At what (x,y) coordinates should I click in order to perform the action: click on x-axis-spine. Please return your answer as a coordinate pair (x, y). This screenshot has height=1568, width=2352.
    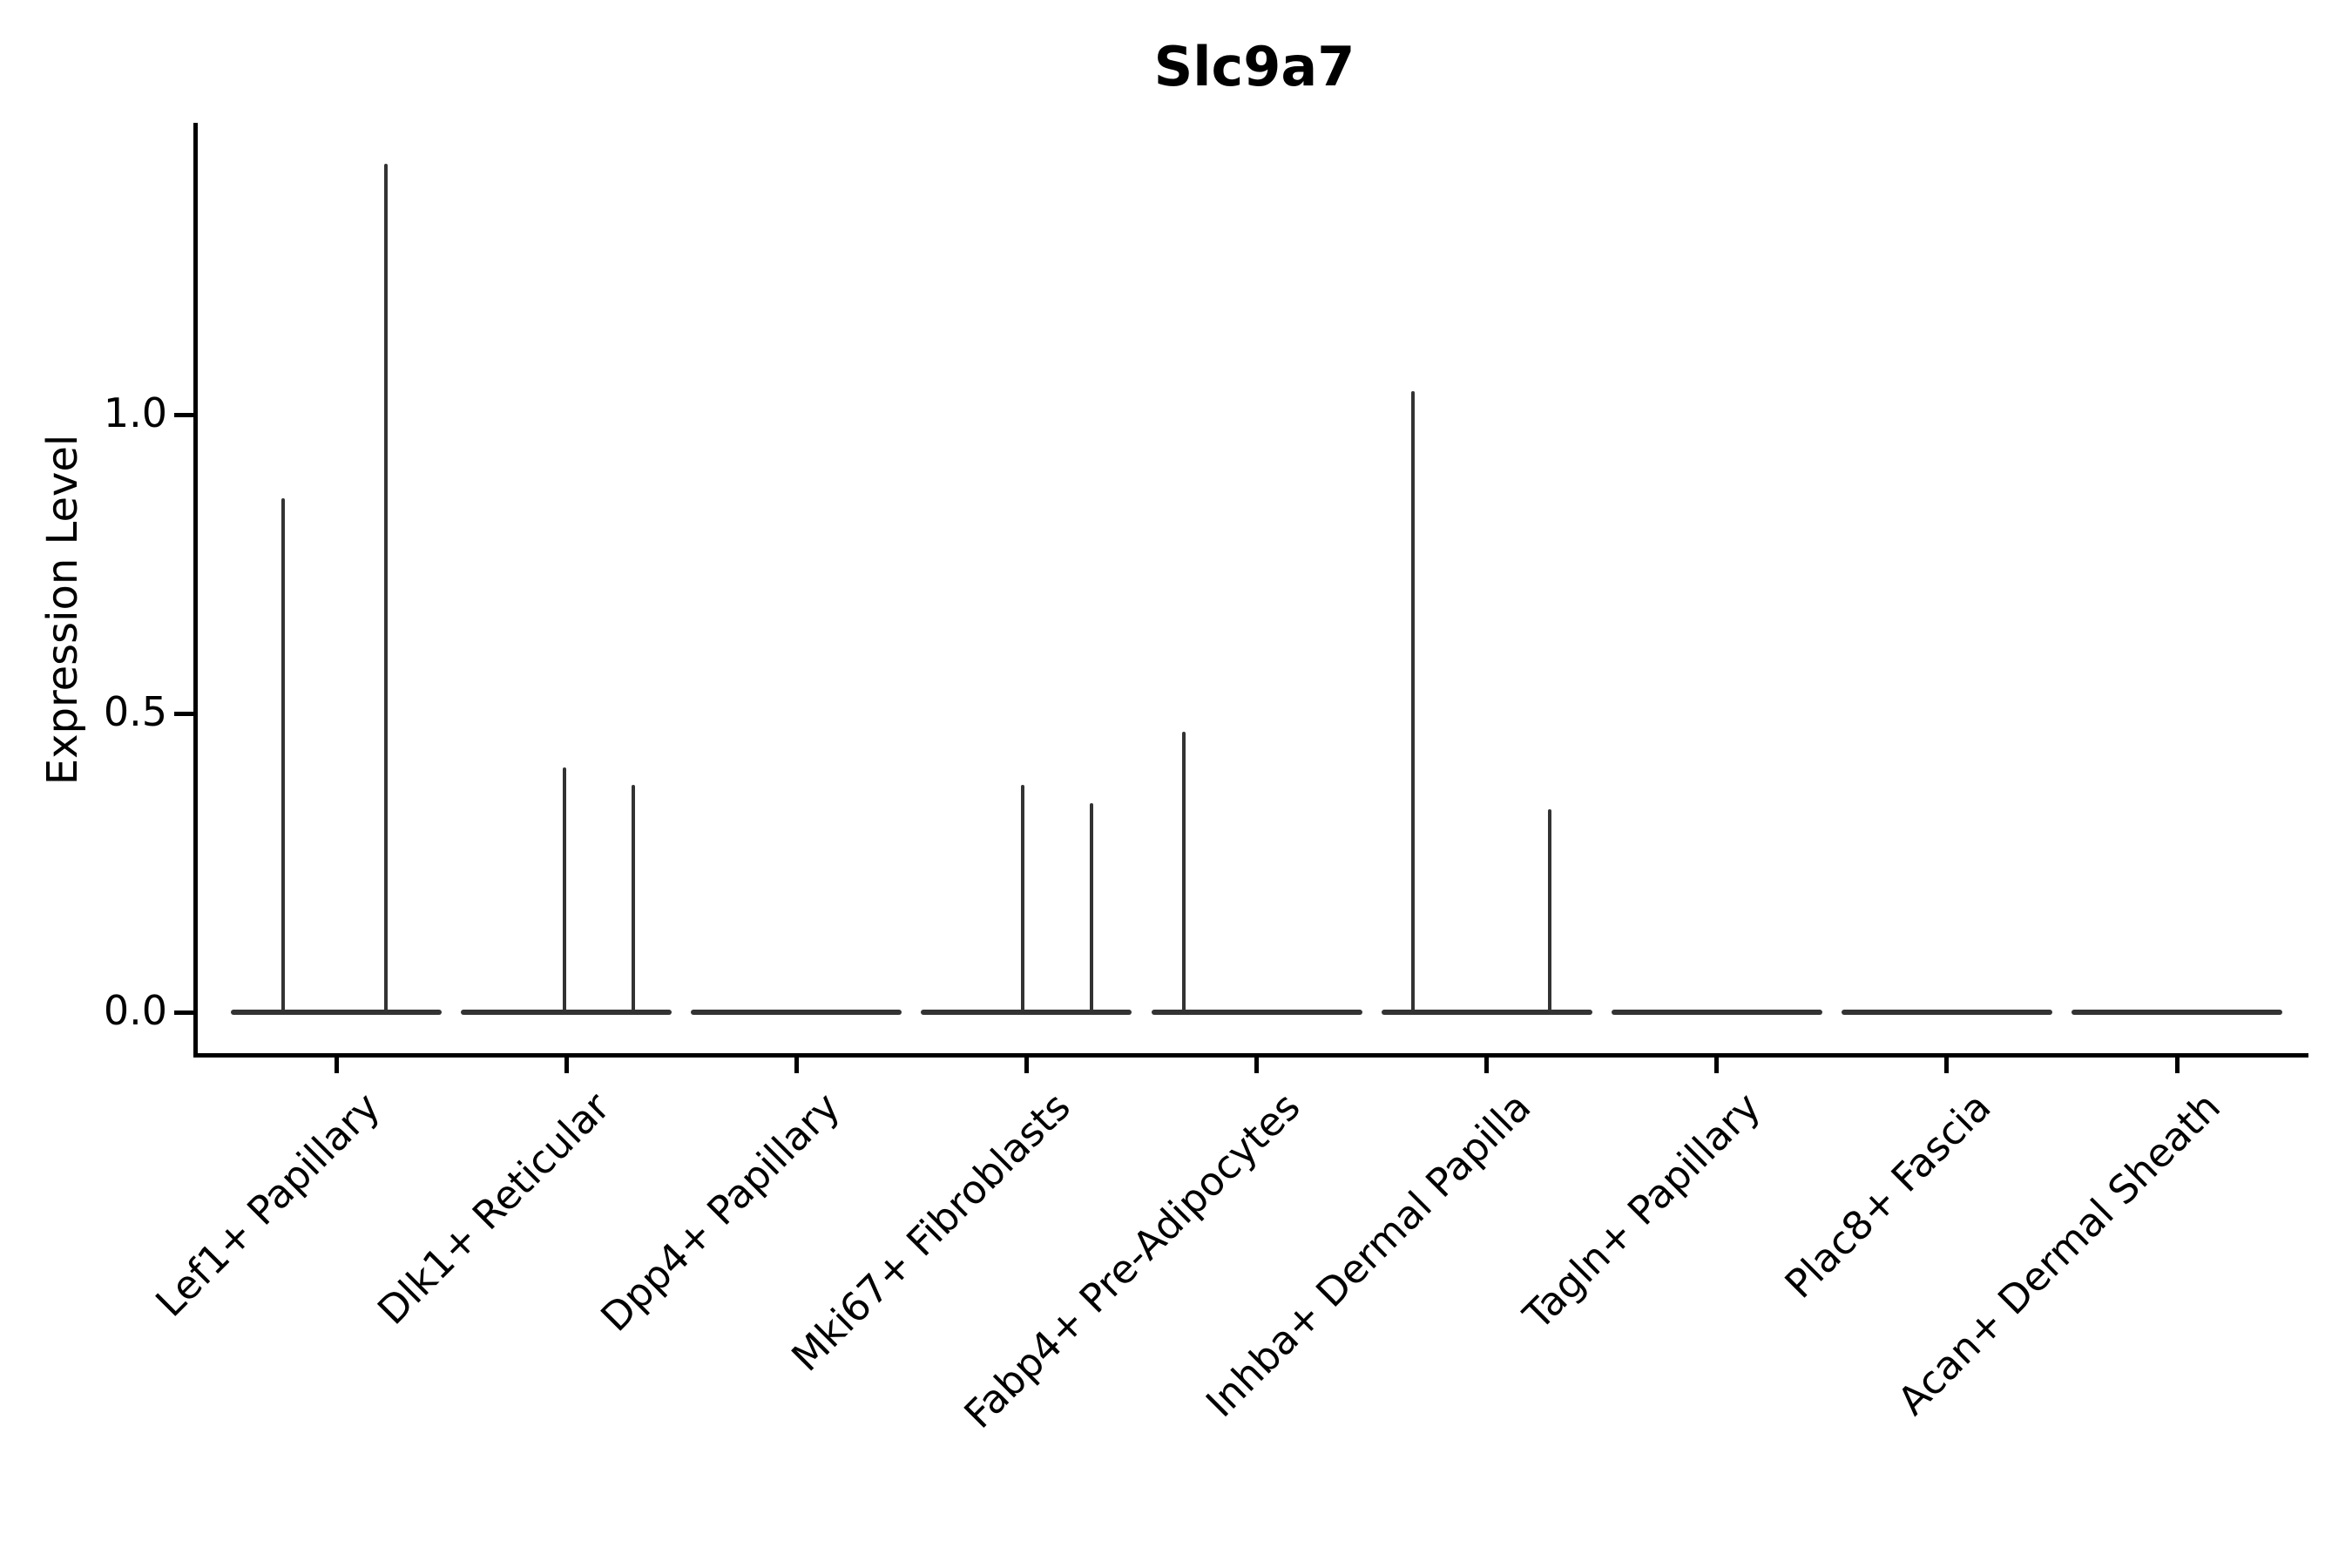
    Looking at the image, I should click on (1250, 1055).